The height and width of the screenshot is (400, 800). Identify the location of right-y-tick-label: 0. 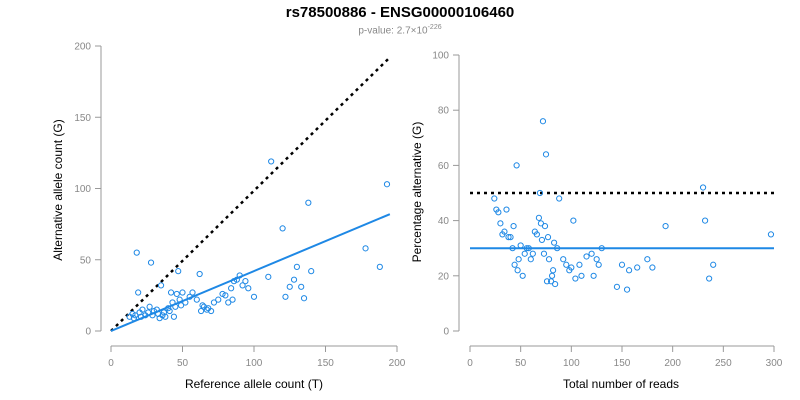
(446, 332).